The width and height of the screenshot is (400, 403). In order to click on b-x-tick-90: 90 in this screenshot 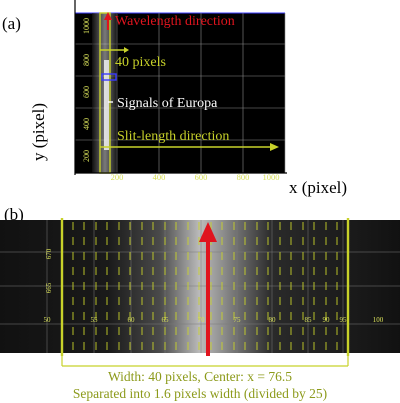, I will do `click(327, 320)`.